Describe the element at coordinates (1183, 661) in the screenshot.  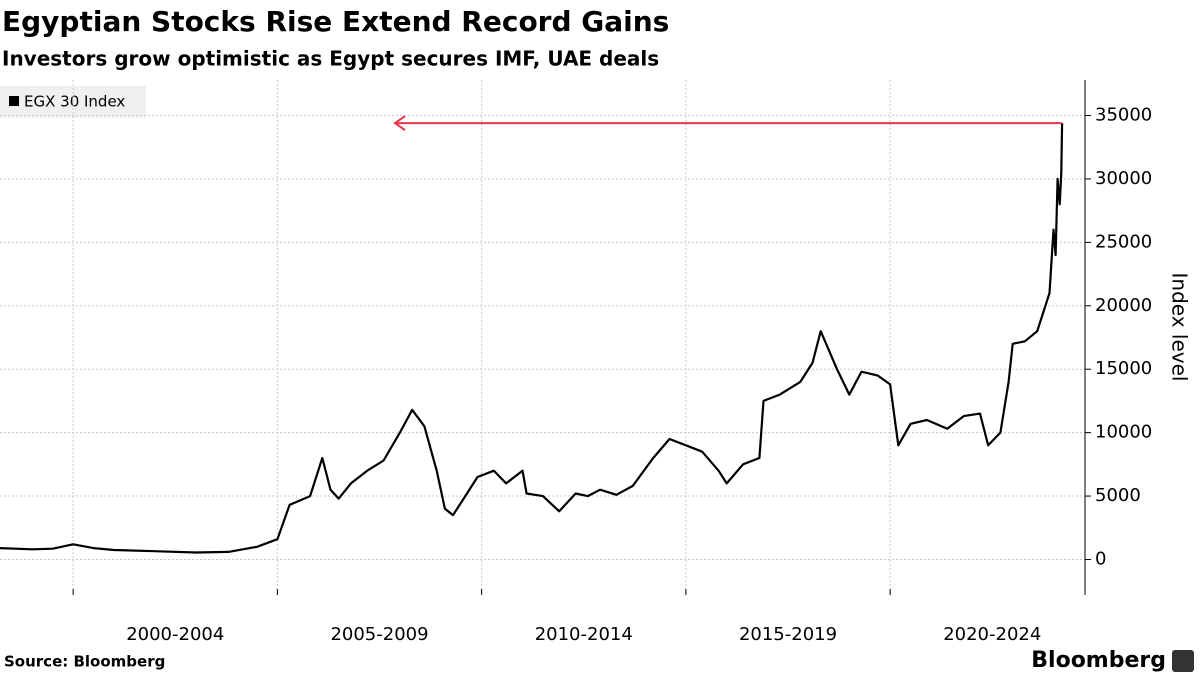
I see `brand-icon` at that location.